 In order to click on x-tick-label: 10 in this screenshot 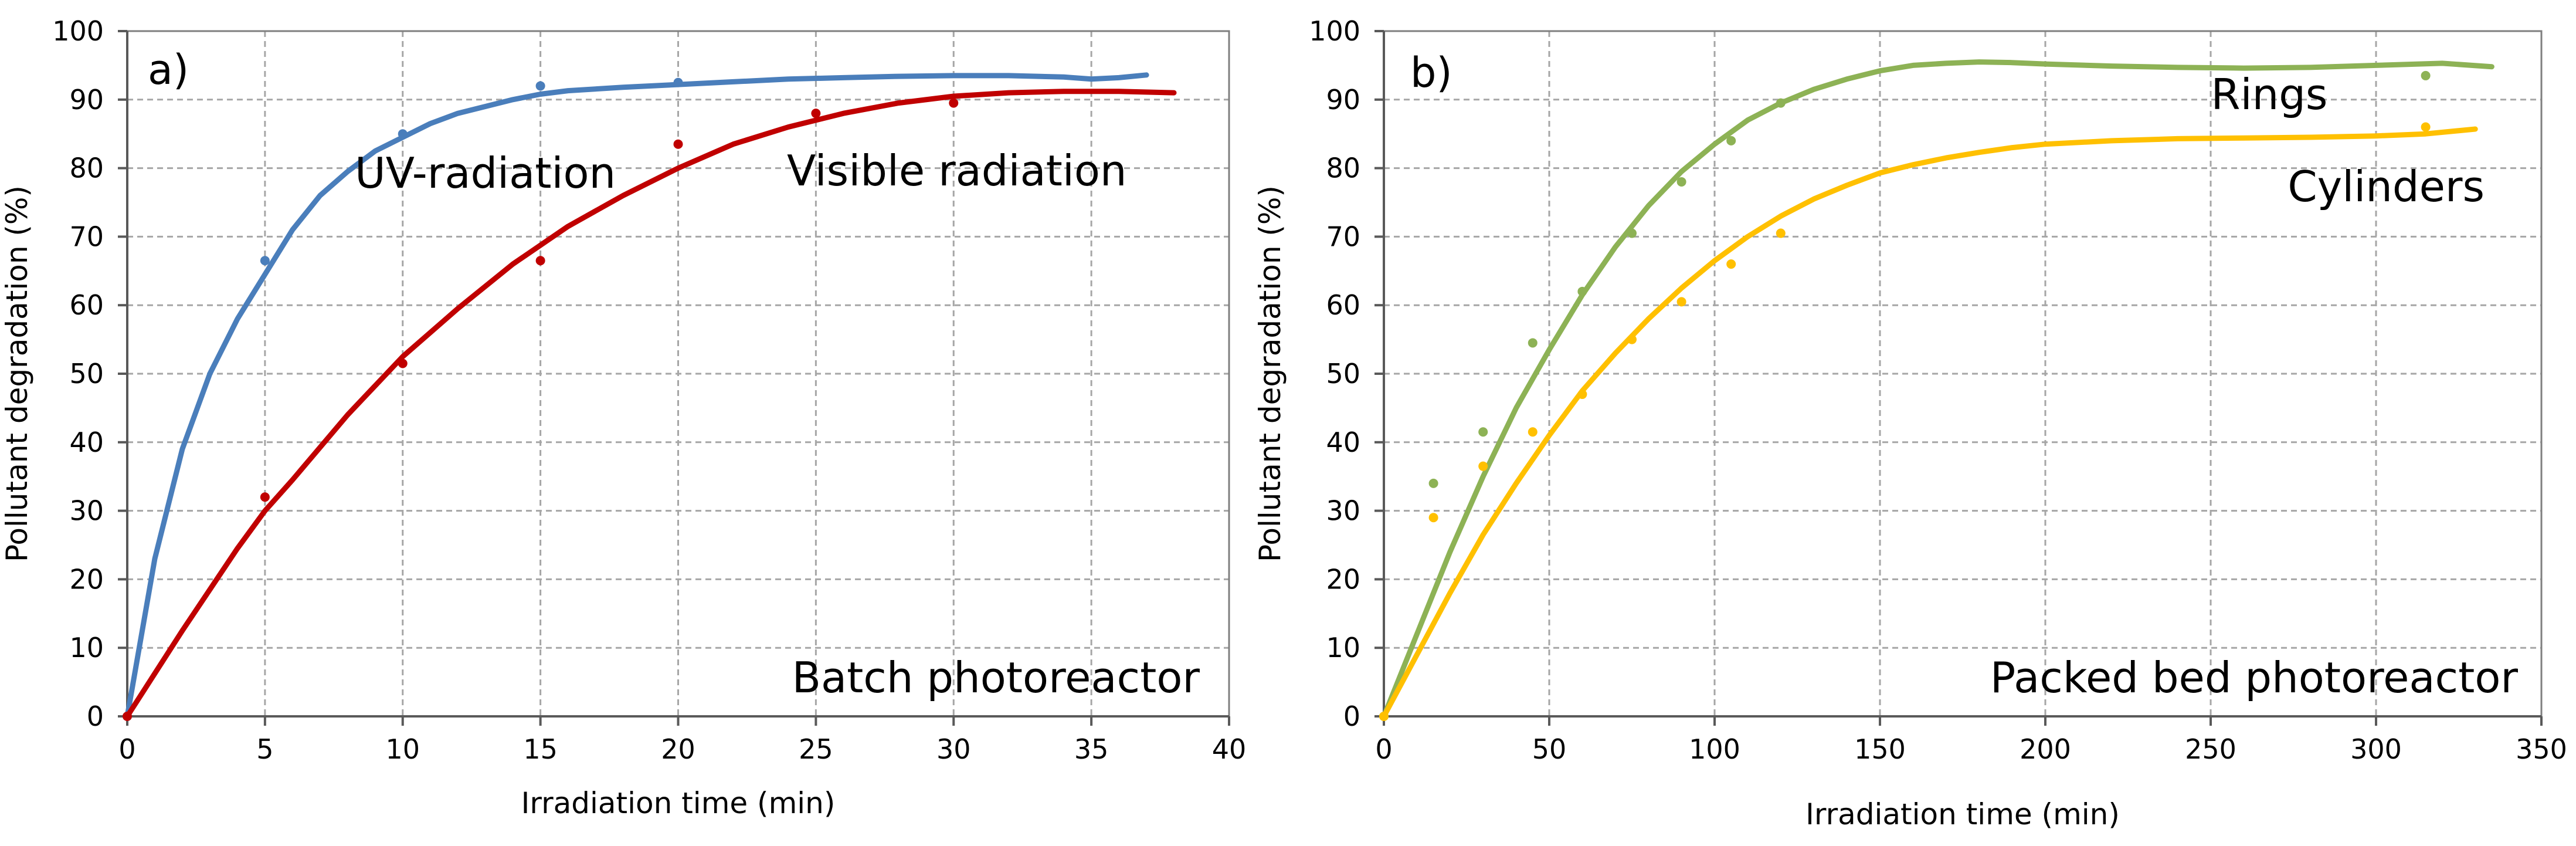, I will do `click(402, 749)`.